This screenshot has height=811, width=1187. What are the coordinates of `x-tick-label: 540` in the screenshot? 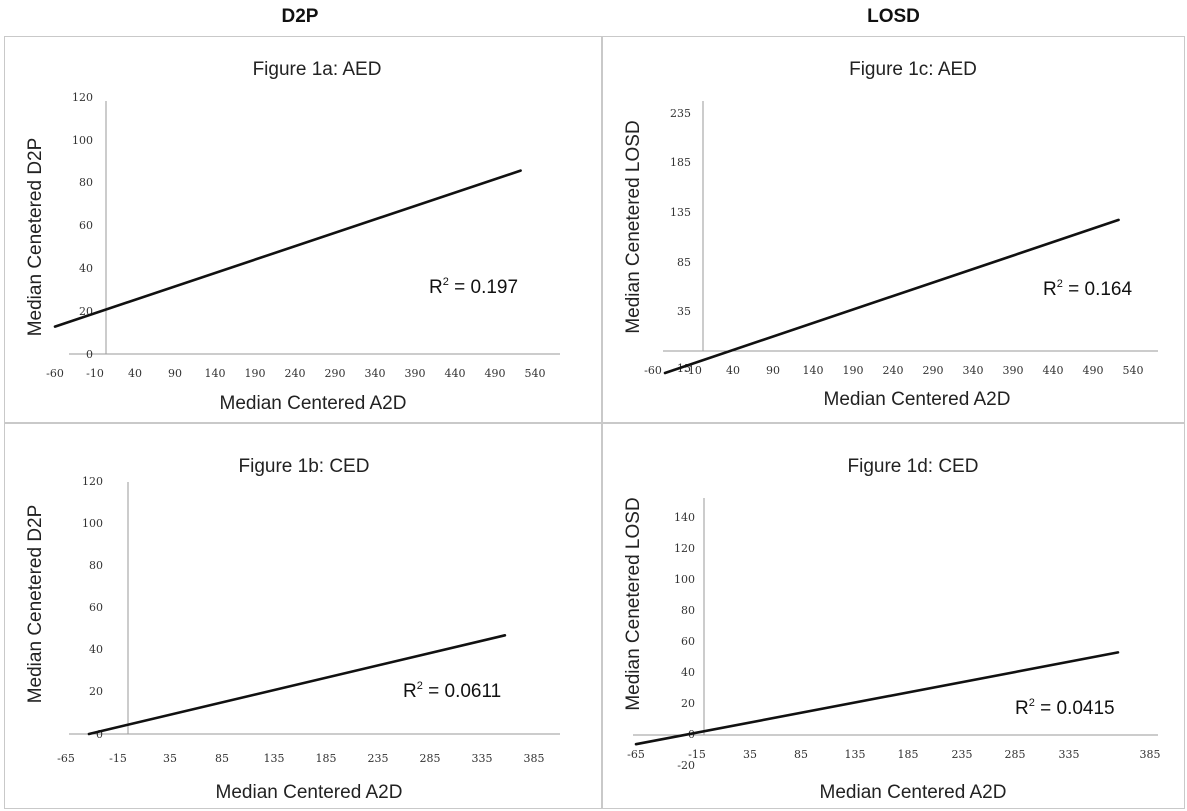 It's located at (1133, 370).